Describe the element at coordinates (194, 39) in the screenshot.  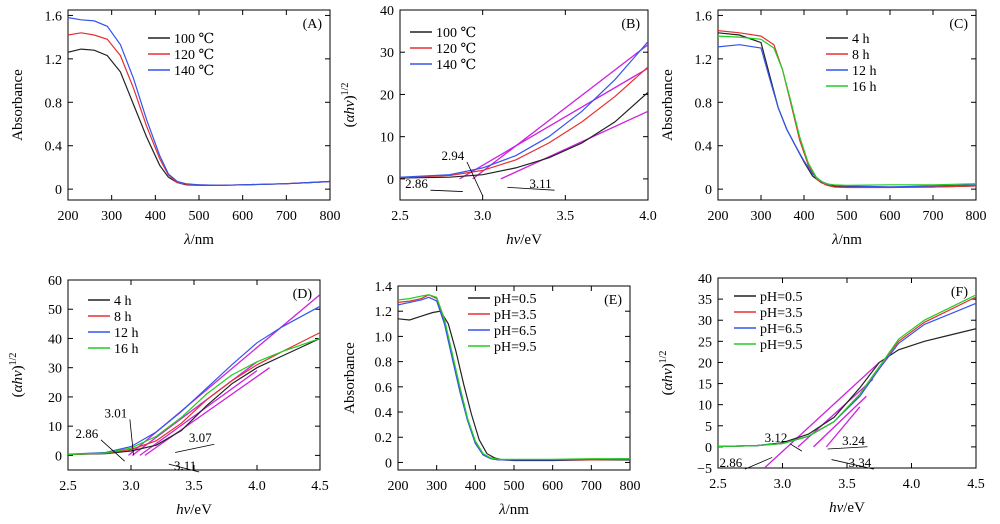
I see `legend-label: 100 ℃` at that location.